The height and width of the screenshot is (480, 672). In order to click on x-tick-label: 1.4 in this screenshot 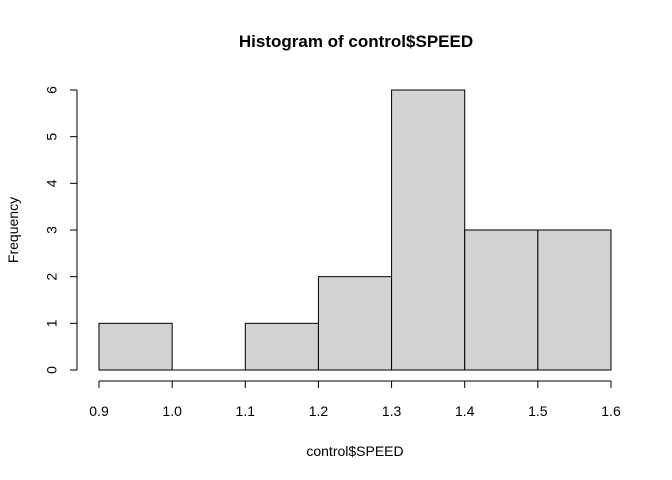, I will do `click(465, 411)`.